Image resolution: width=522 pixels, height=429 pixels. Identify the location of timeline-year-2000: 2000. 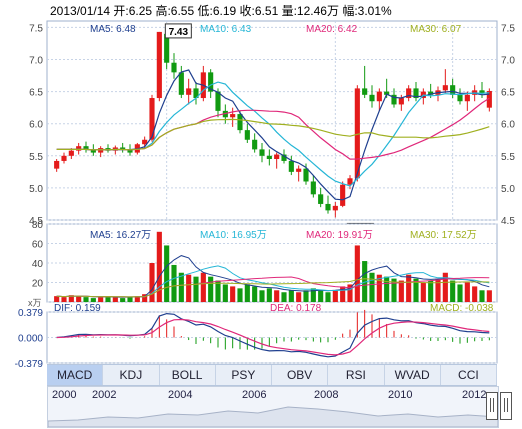
(64, 395).